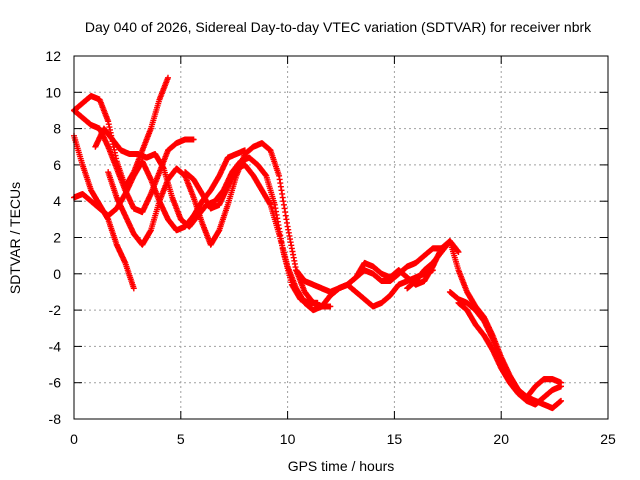  I want to click on y-tick-label: 4, so click(57, 201).